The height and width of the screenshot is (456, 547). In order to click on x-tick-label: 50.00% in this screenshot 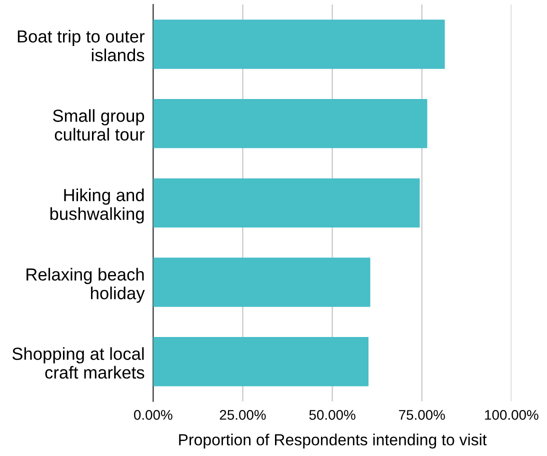, I will do `click(332, 415)`.